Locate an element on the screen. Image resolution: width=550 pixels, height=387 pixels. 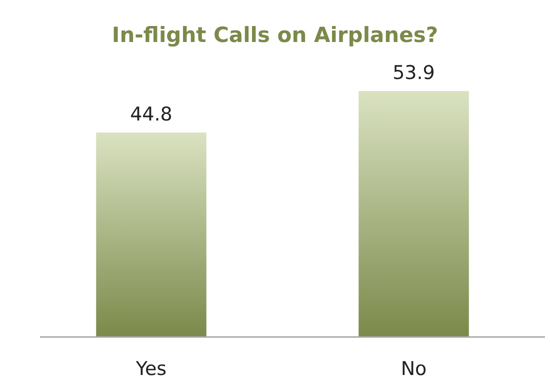
data-label: 53.9 is located at coordinates (413, 73).